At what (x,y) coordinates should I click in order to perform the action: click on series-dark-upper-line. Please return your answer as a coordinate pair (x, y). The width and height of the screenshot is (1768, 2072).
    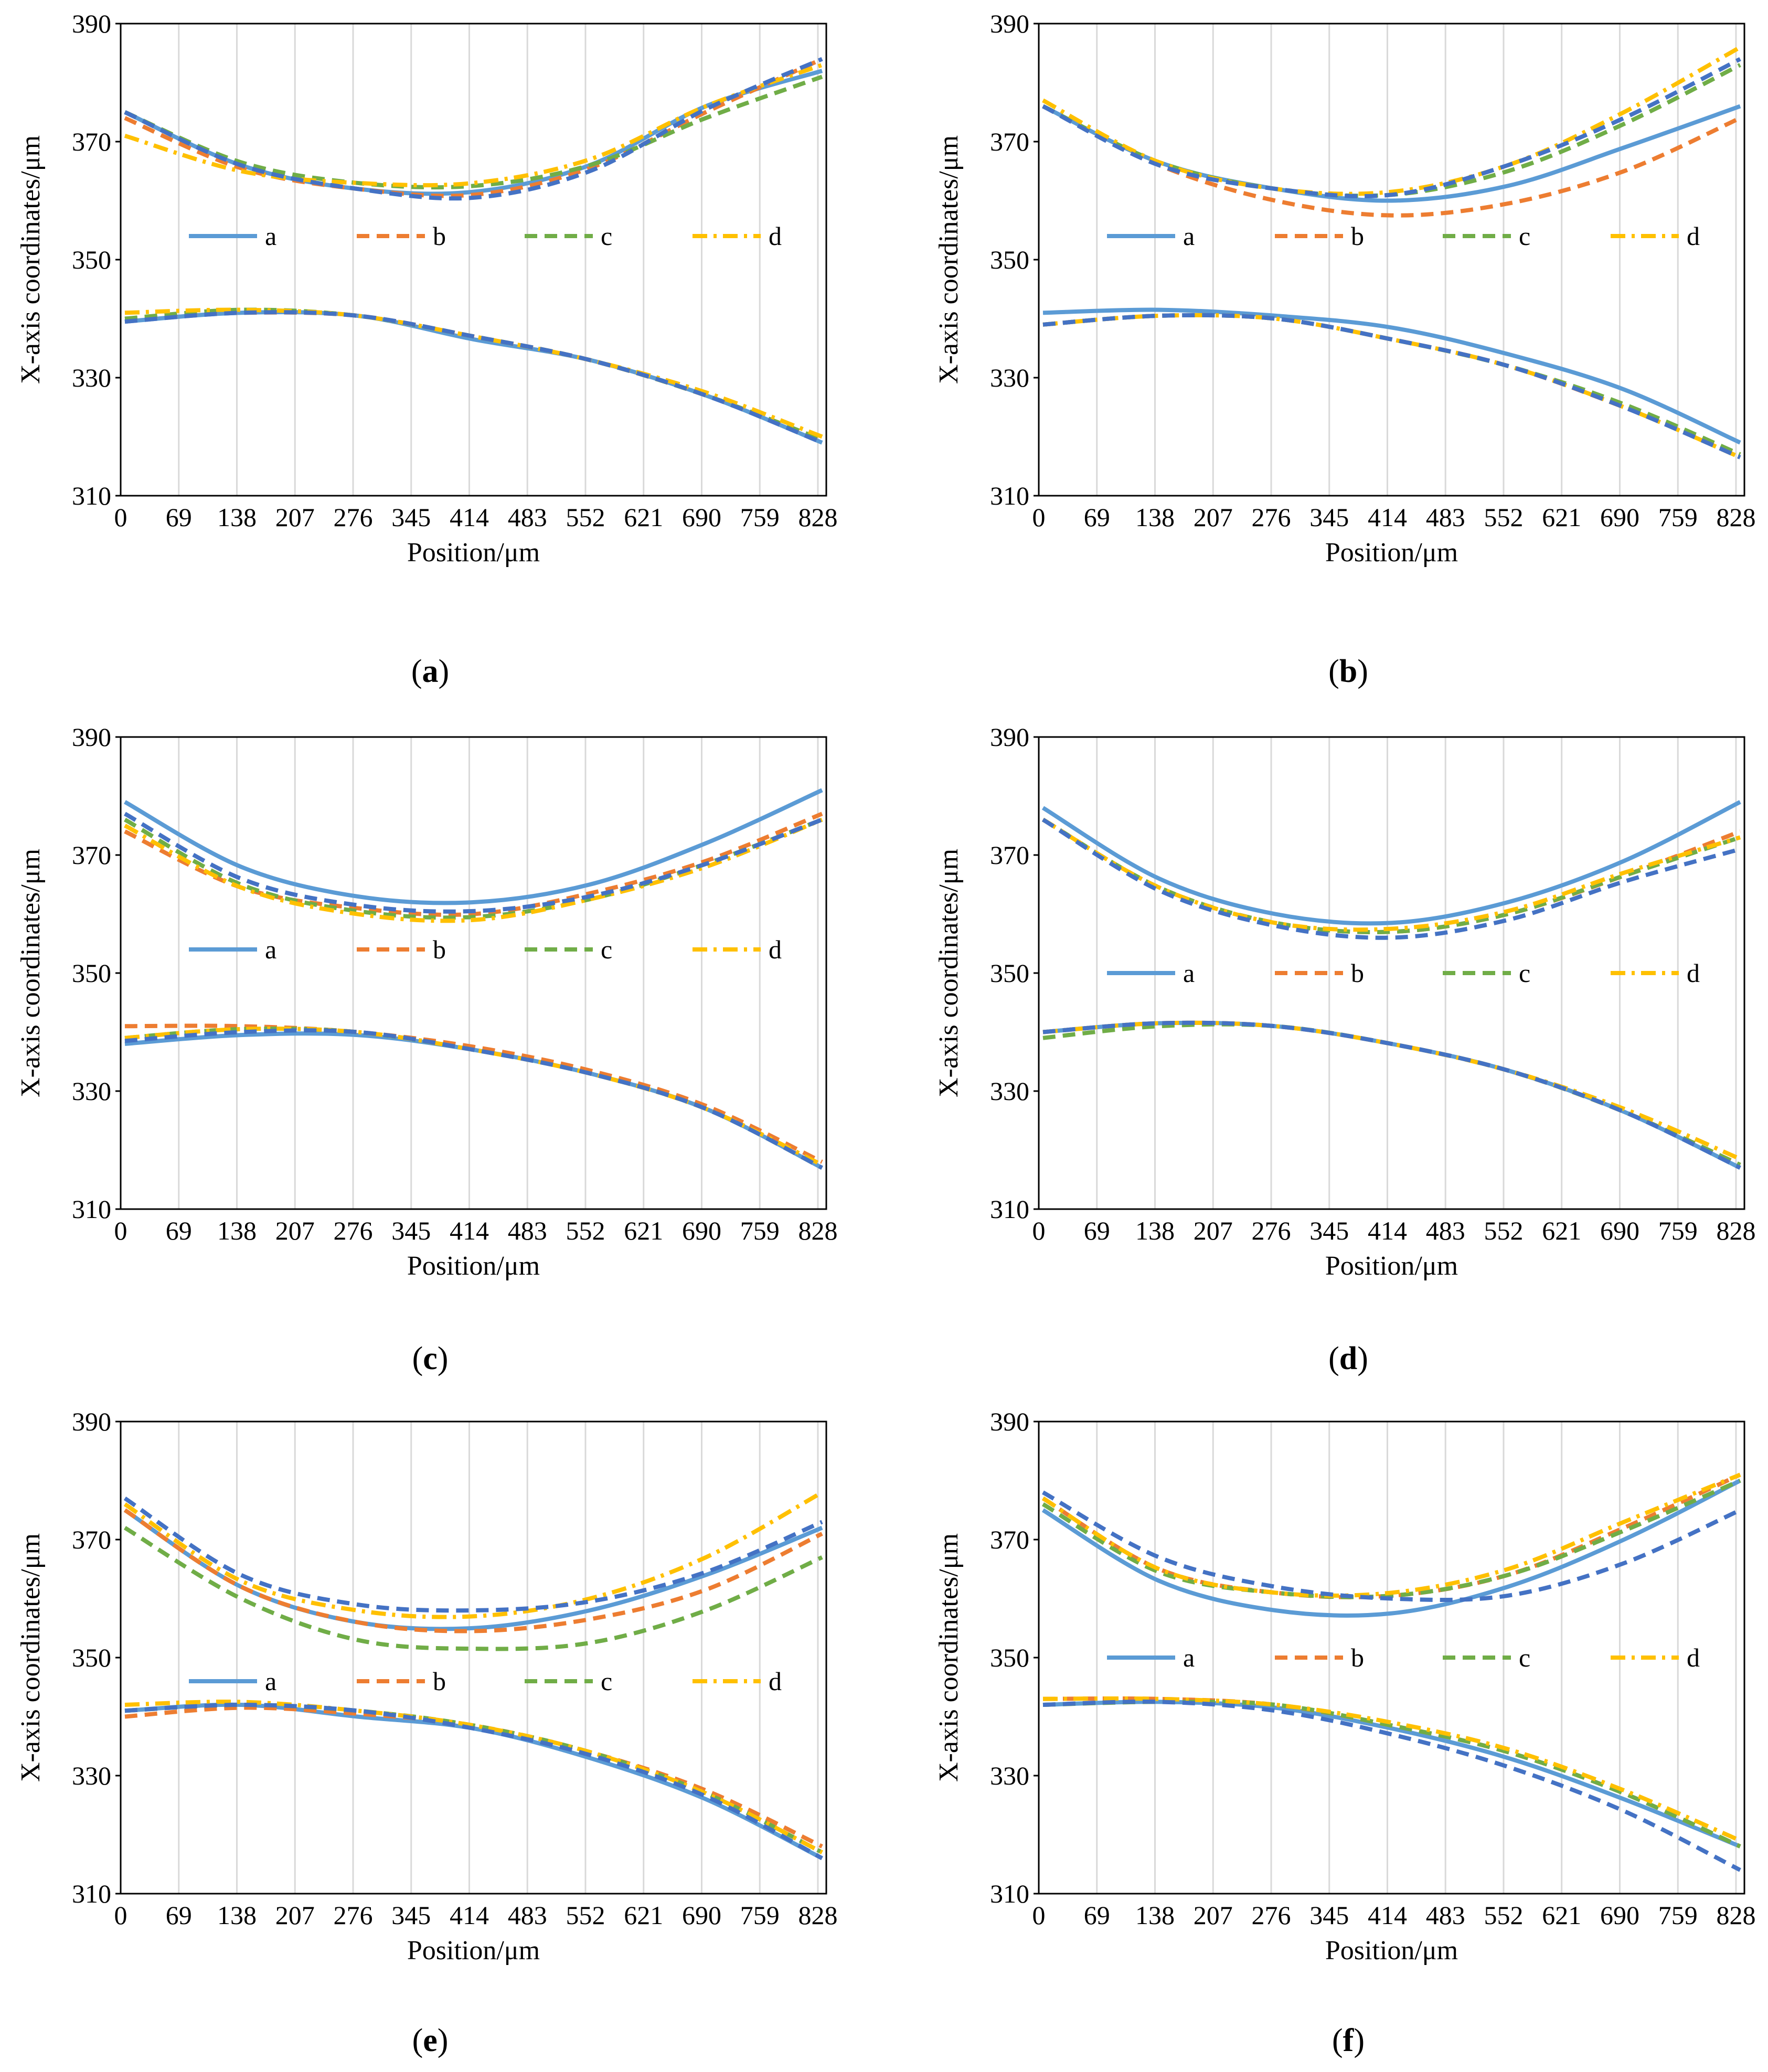
    Looking at the image, I should click on (473, 129).